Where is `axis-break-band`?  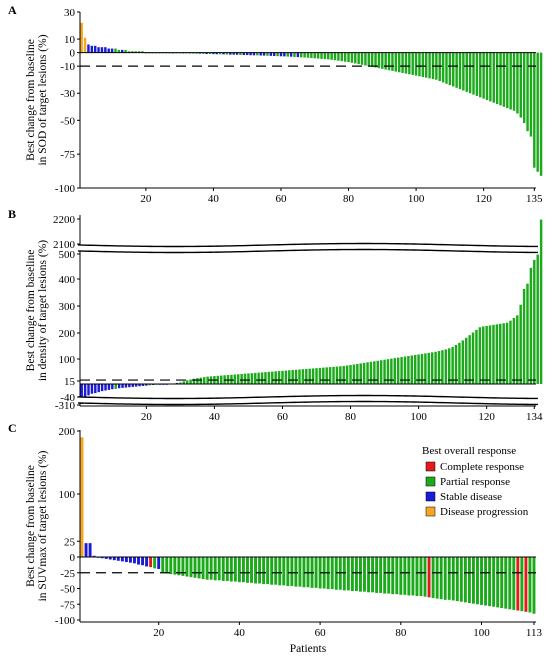 axis-break-band is located at coordinates (309, 248).